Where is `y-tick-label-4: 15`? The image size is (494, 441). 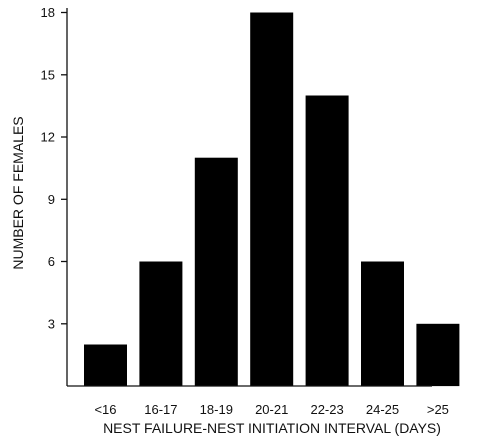
y-tick-label-4: 15 is located at coordinates (48, 74).